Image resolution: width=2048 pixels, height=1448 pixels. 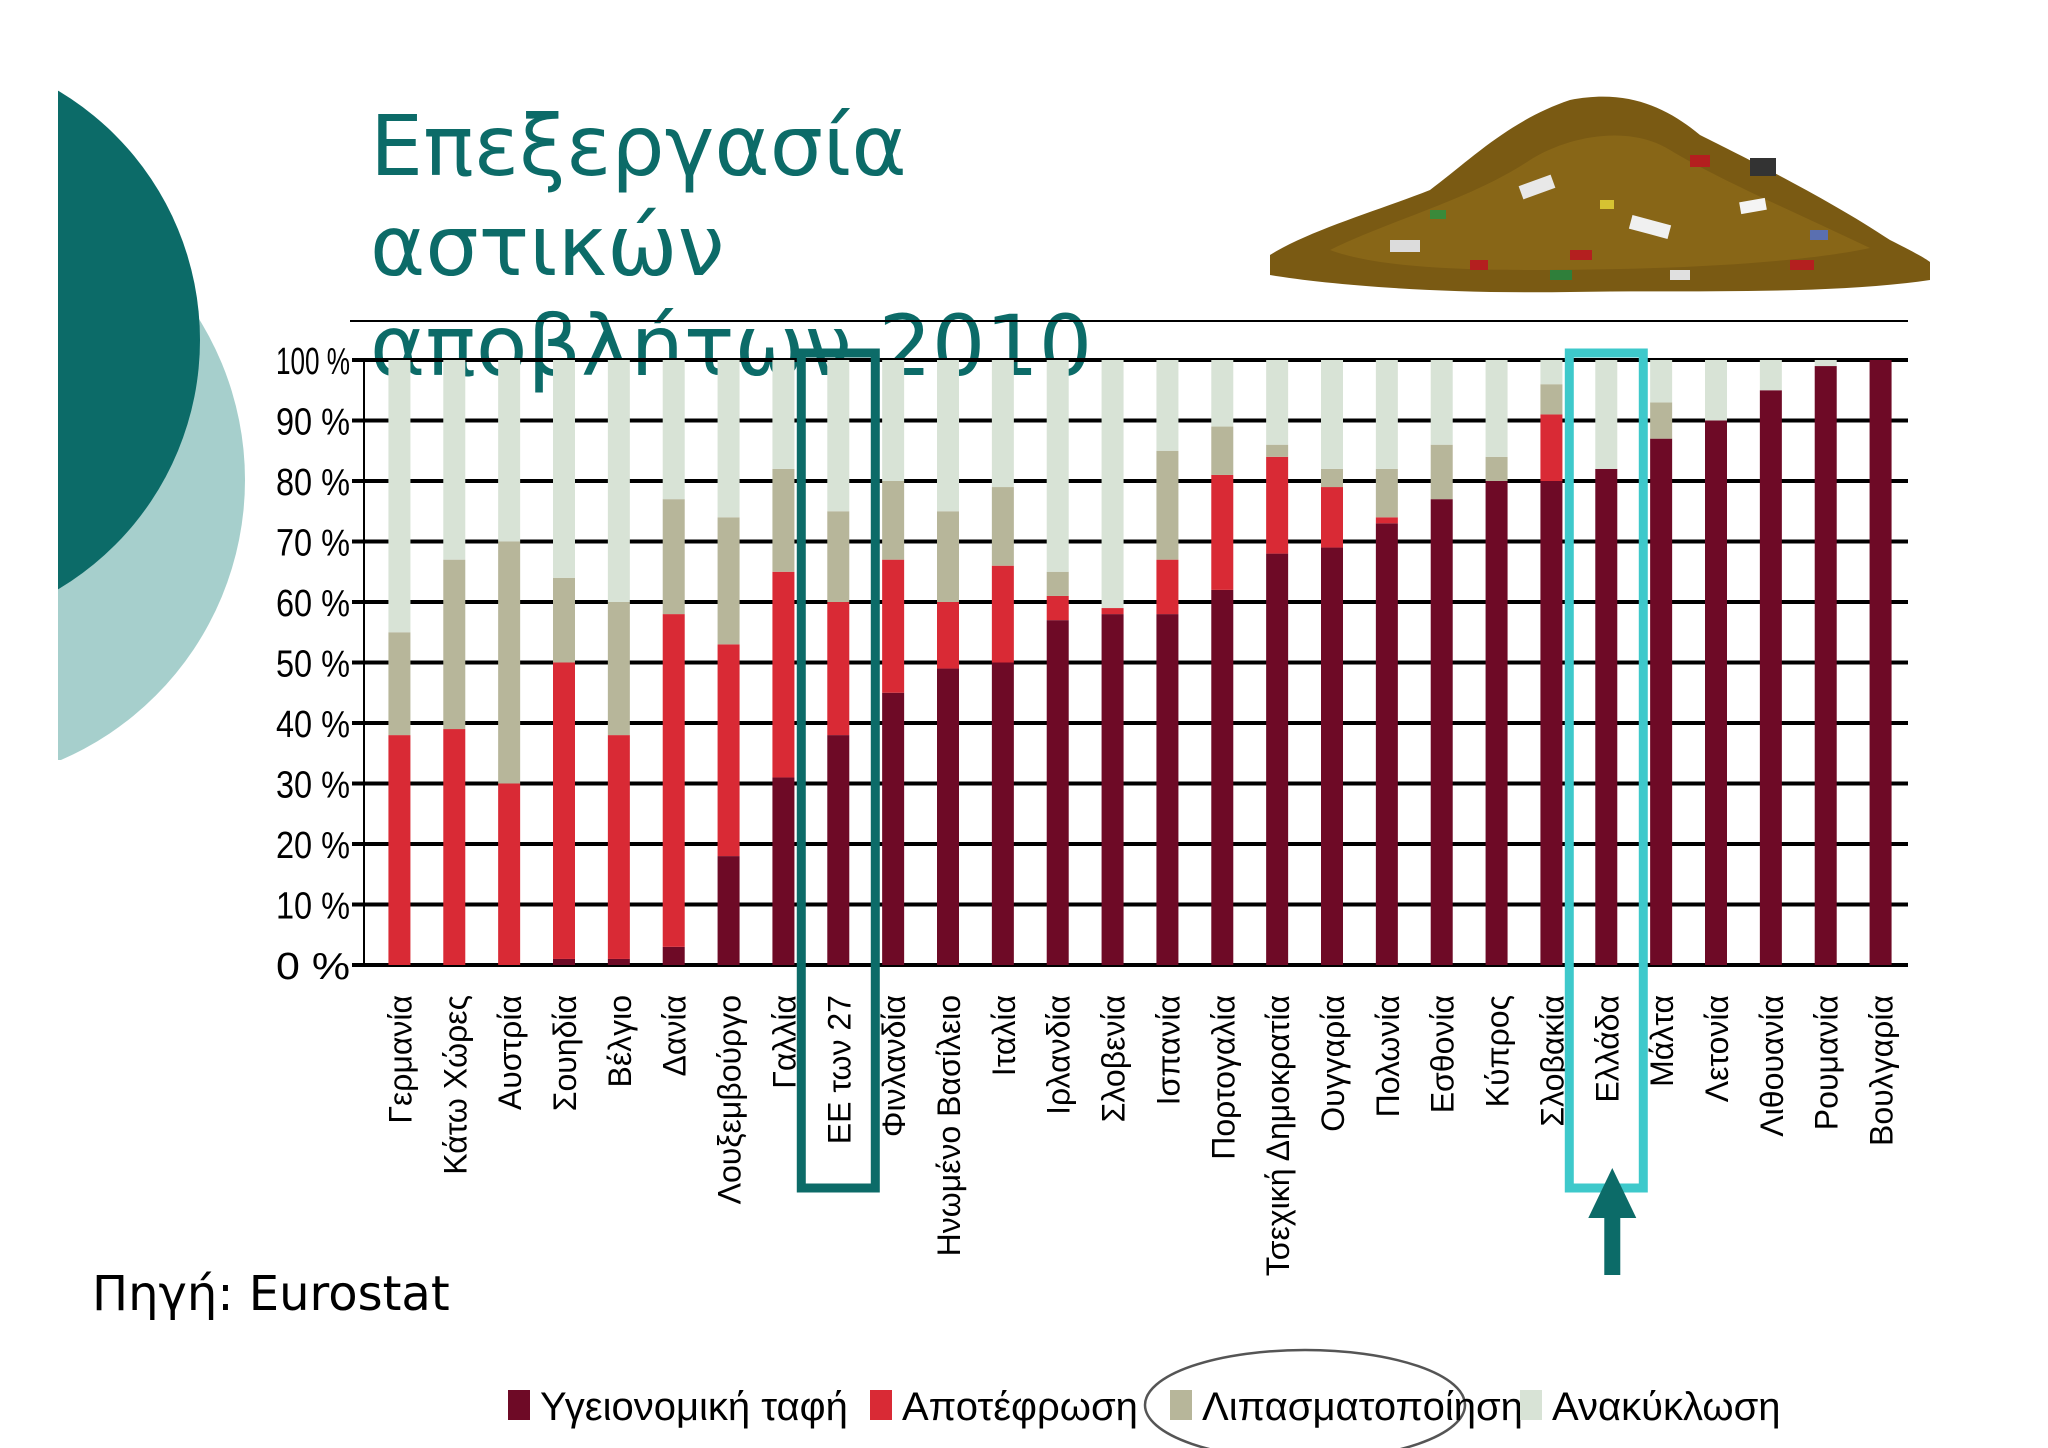 I want to click on y-tick-label: 100 %, so click(x=313, y=362).